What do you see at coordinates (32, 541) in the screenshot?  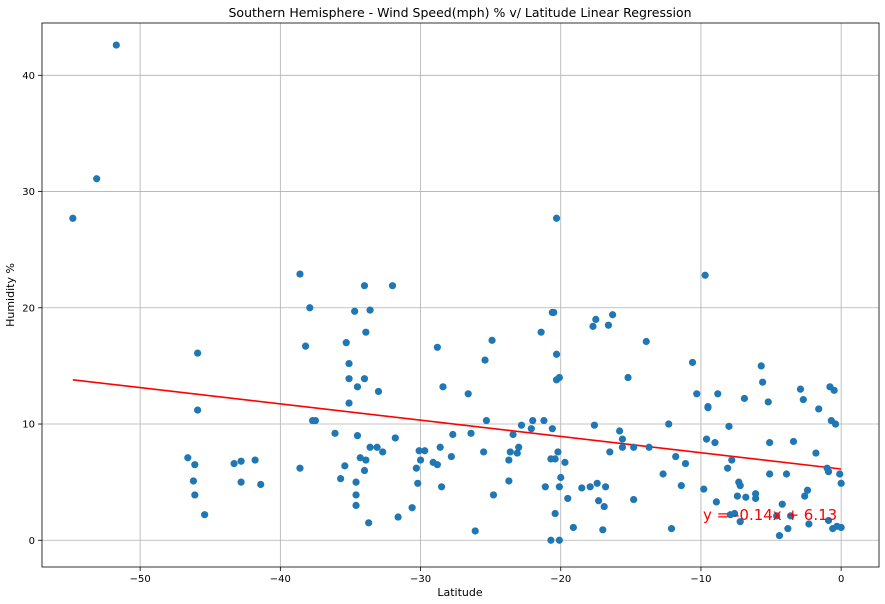 I see `y-tick-label: 0` at bounding box center [32, 541].